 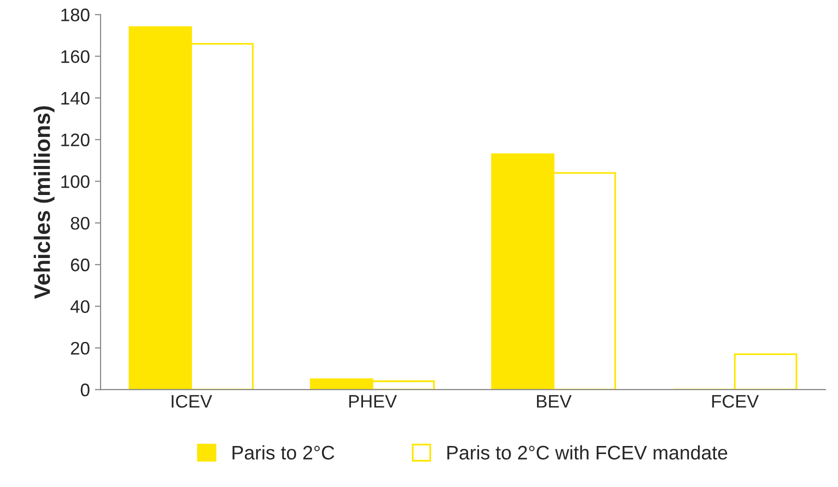 What do you see at coordinates (80, 265) in the screenshot?
I see `y-tick-label: 60` at bounding box center [80, 265].